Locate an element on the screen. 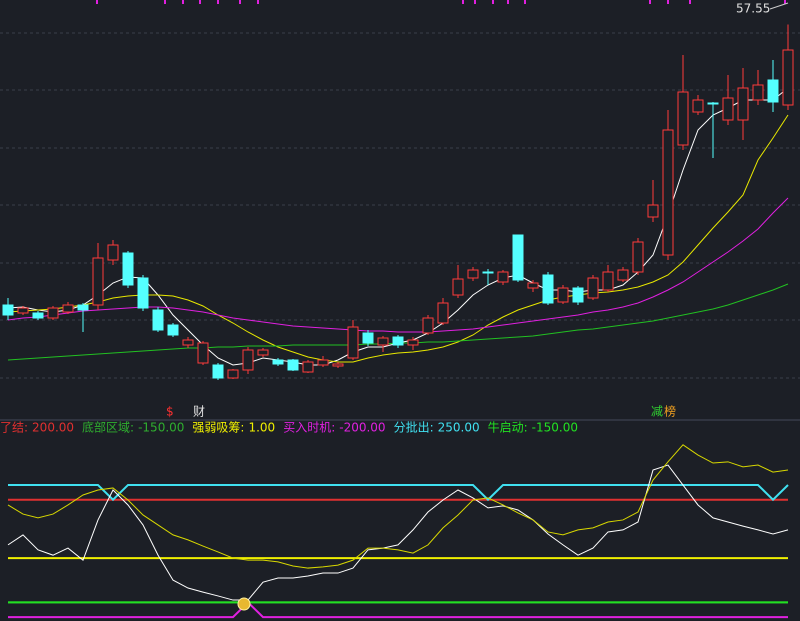  annotation: 榜 is located at coordinates (670, 411).